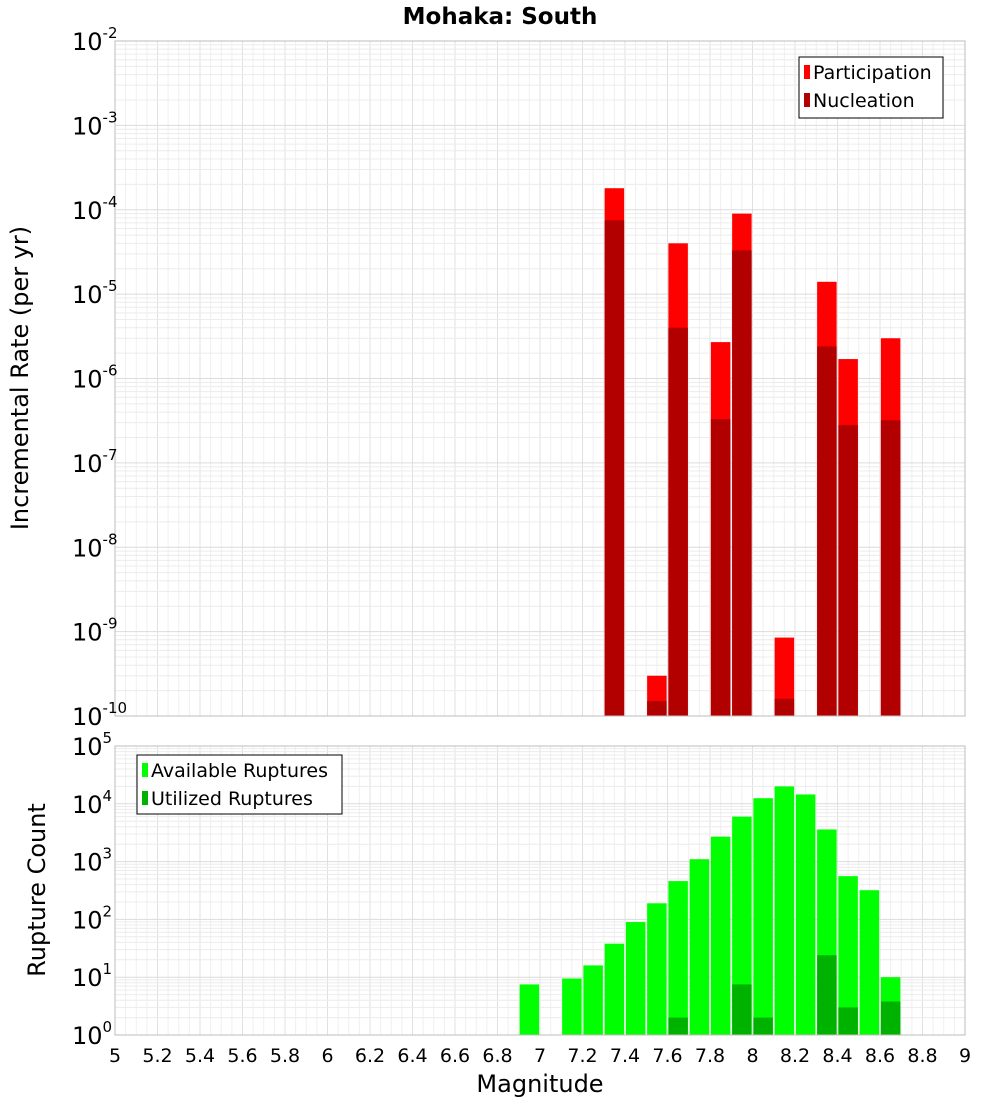 This screenshot has height=1100, width=1000. Describe the element at coordinates (539, 1084) in the screenshot. I see `x-axis-title: Magnitude` at that location.